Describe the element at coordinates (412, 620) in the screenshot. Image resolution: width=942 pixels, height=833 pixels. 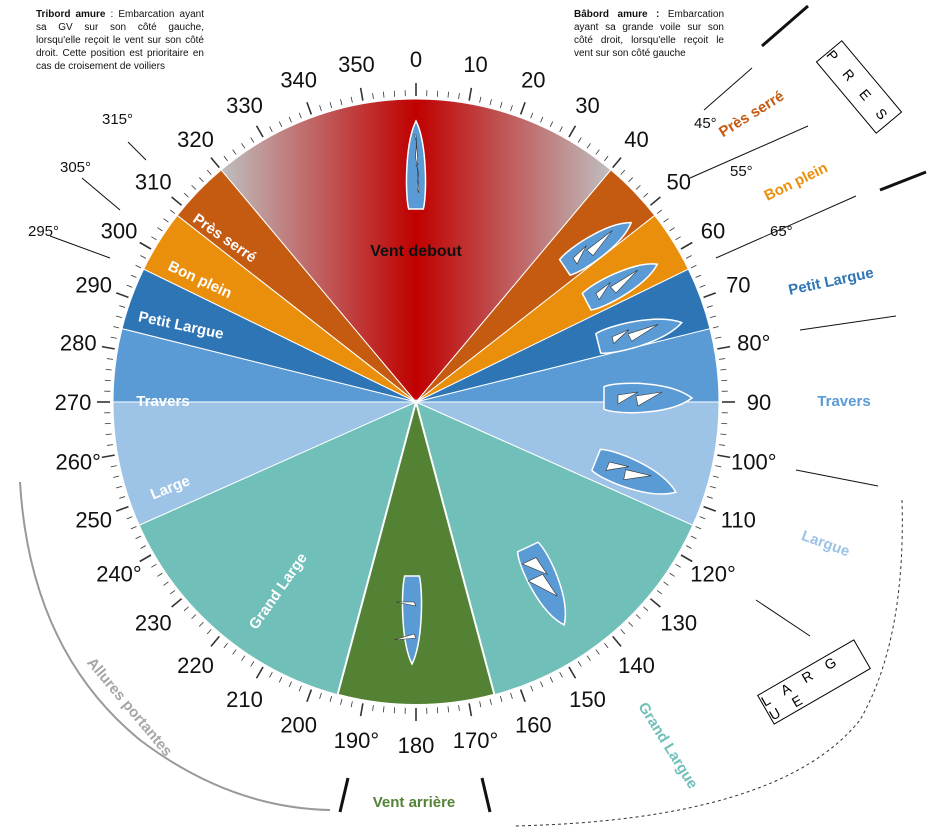
I see `boat-hull` at that location.